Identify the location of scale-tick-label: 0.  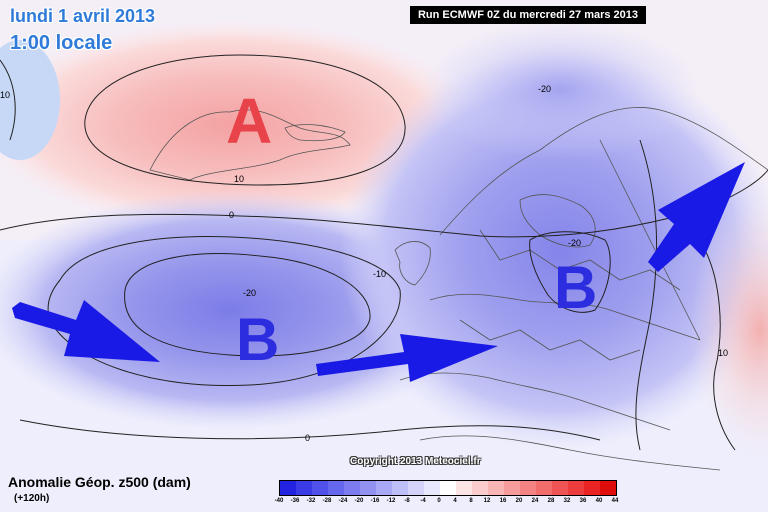
(439, 501).